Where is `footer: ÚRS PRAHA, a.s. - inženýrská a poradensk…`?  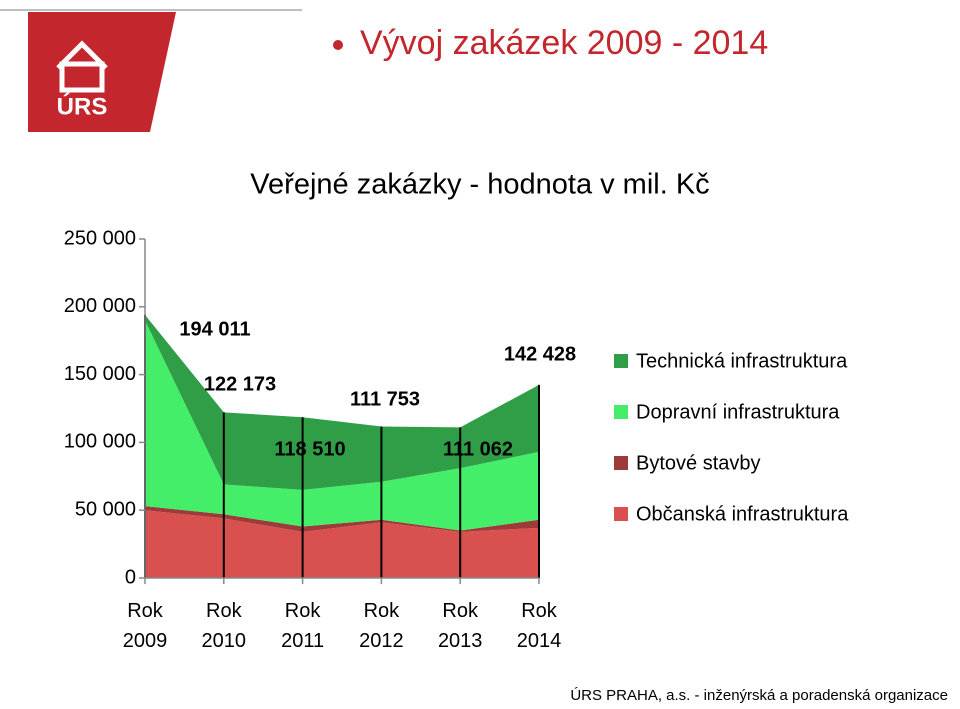
footer: ÚRS PRAHA, a.s. - inženýrská a poradensk… is located at coordinates (759, 695).